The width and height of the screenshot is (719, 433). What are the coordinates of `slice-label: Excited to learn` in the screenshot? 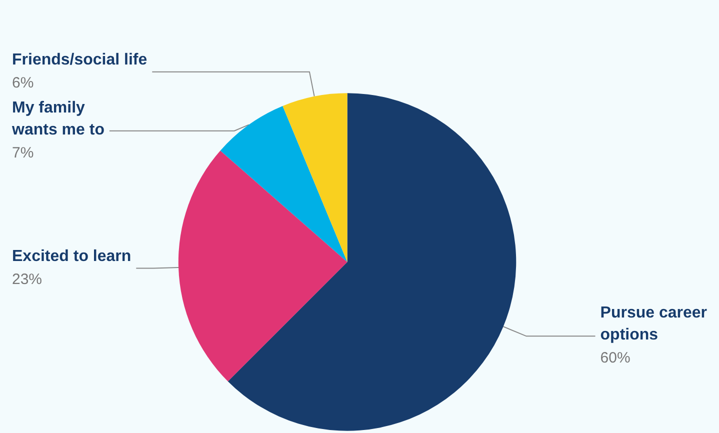 It's located at (72, 256).